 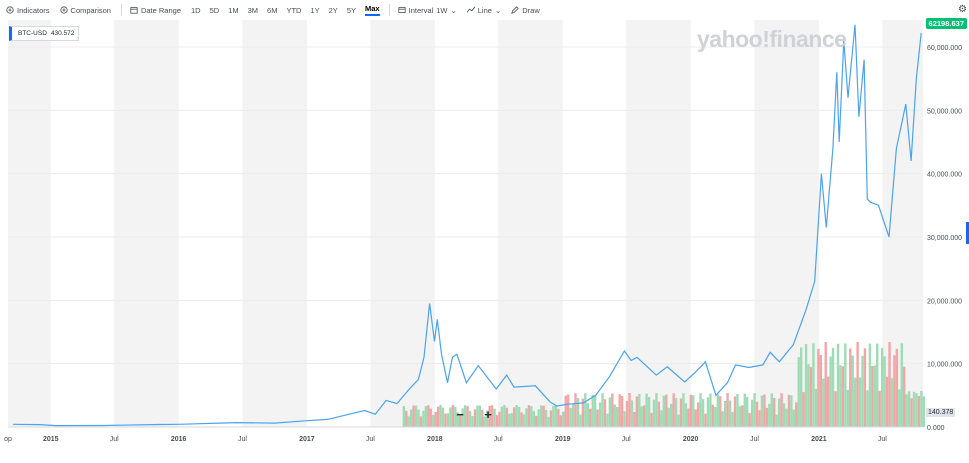 I want to click on range-label: 2Y, so click(x=333, y=10).